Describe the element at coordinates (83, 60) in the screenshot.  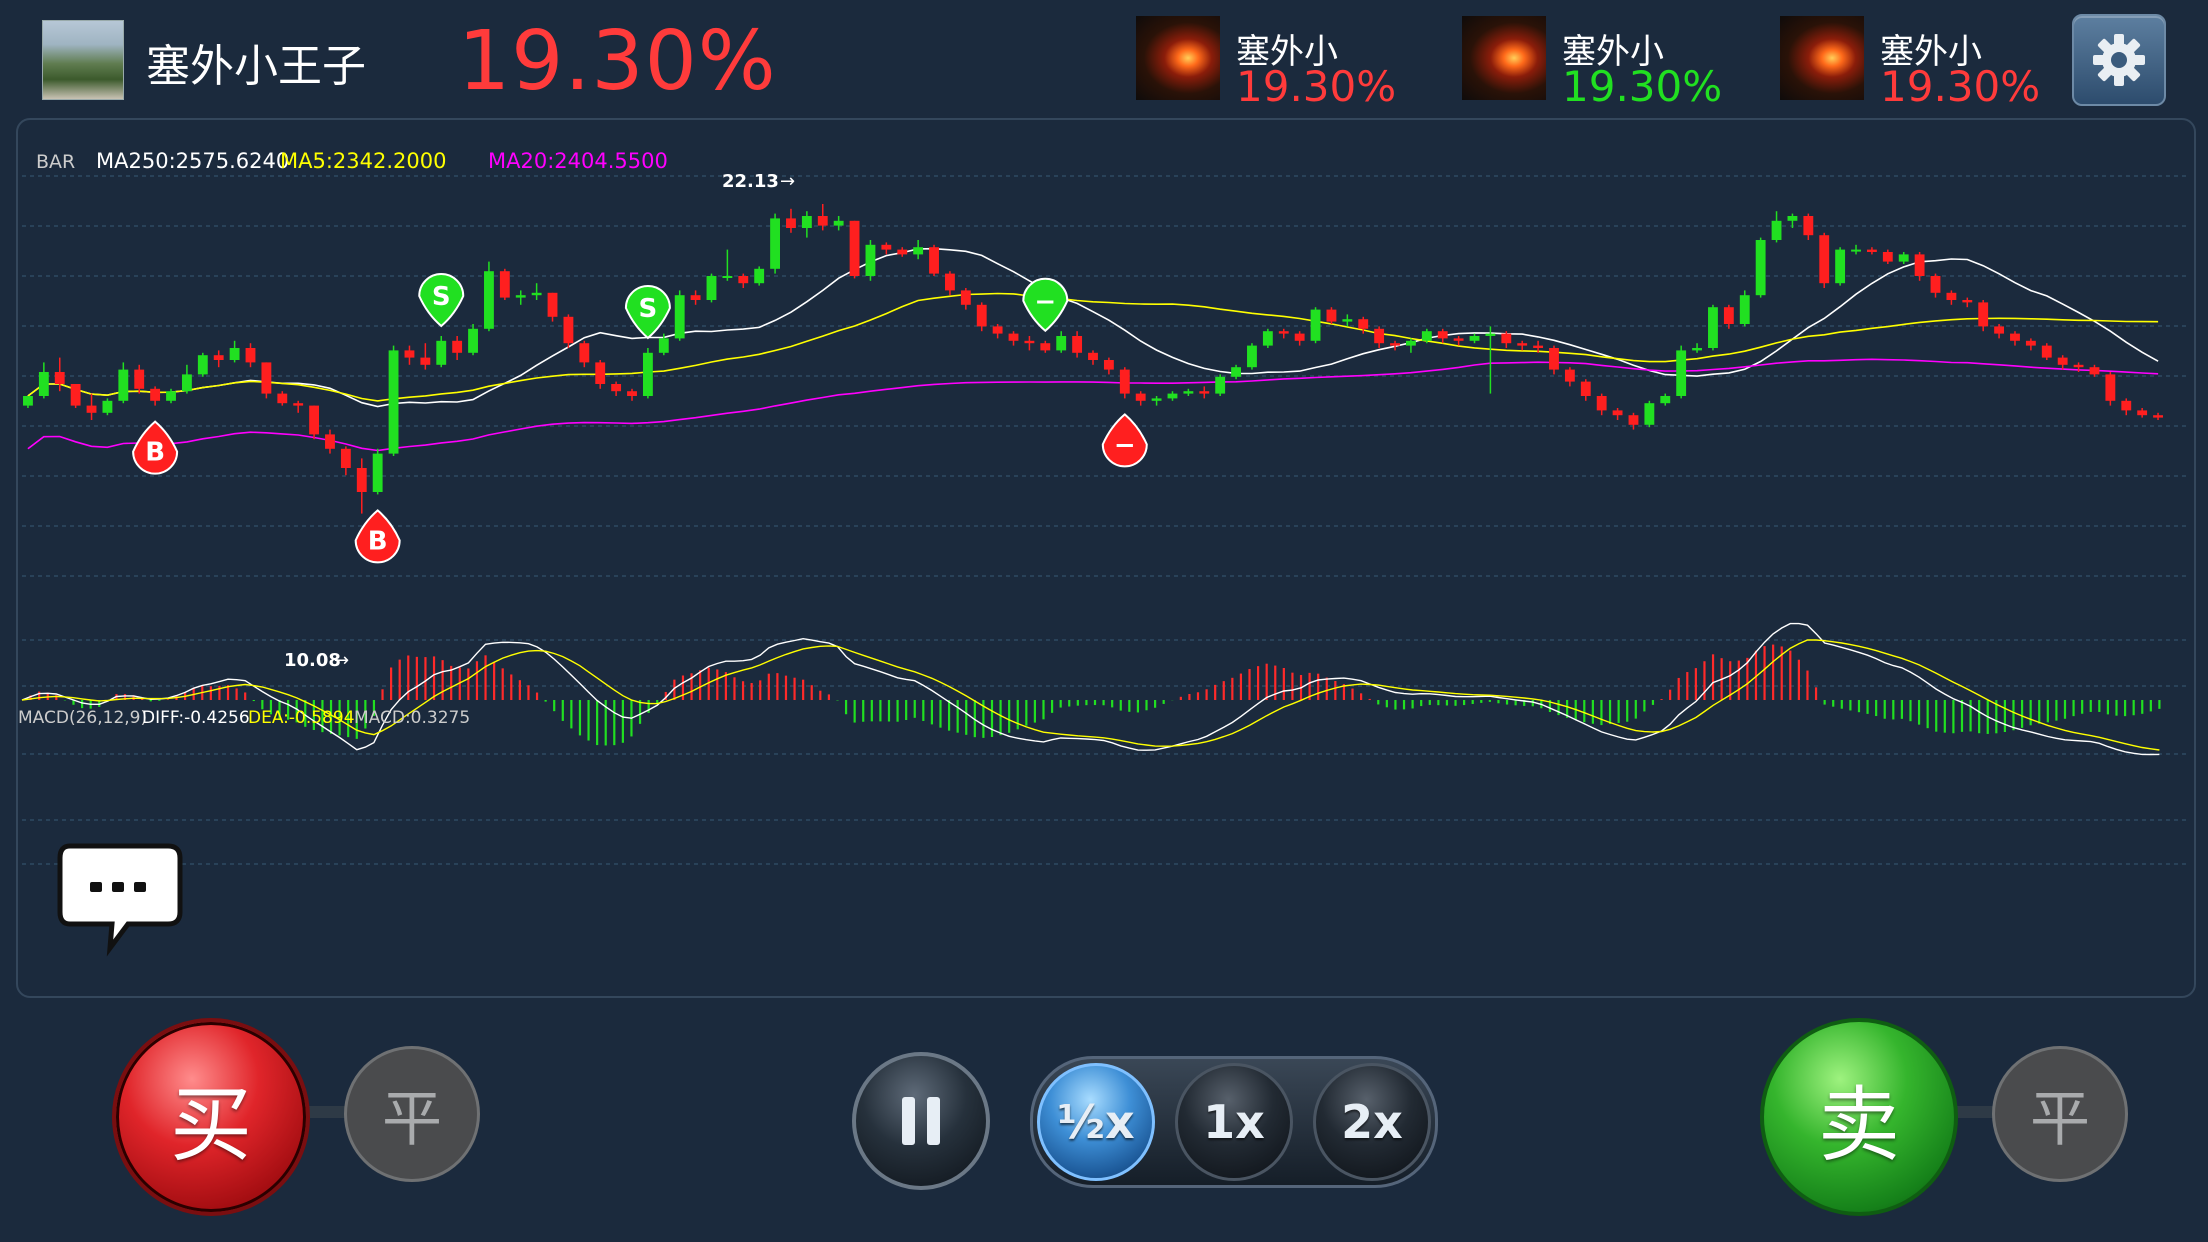
I see `player-avatar` at that location.